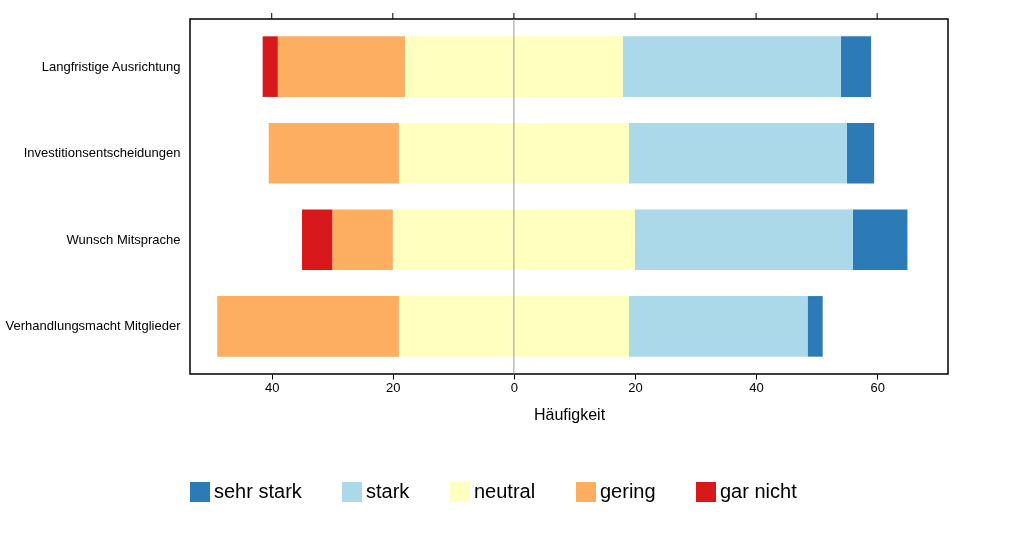 The width and height of the screenshot is (1035, 558). I want to click on x-axis-title: Häufigkeit, so click(569, 414).